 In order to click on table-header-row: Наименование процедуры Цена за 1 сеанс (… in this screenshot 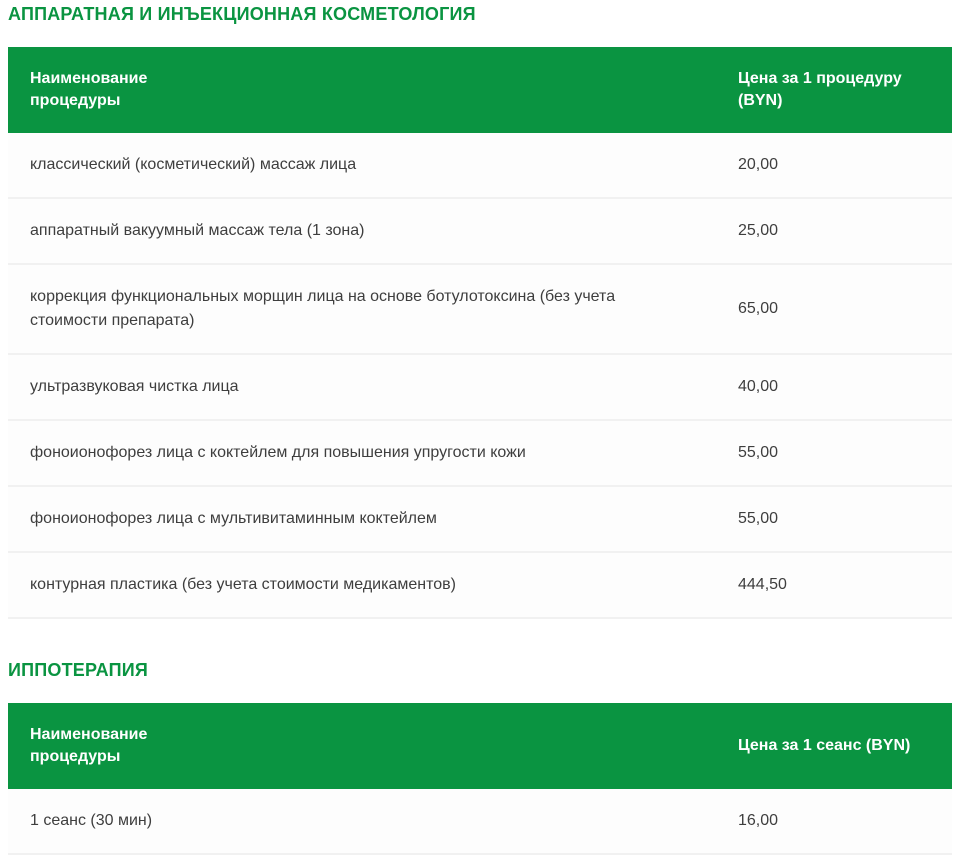, I will do `click(480, 746)`.